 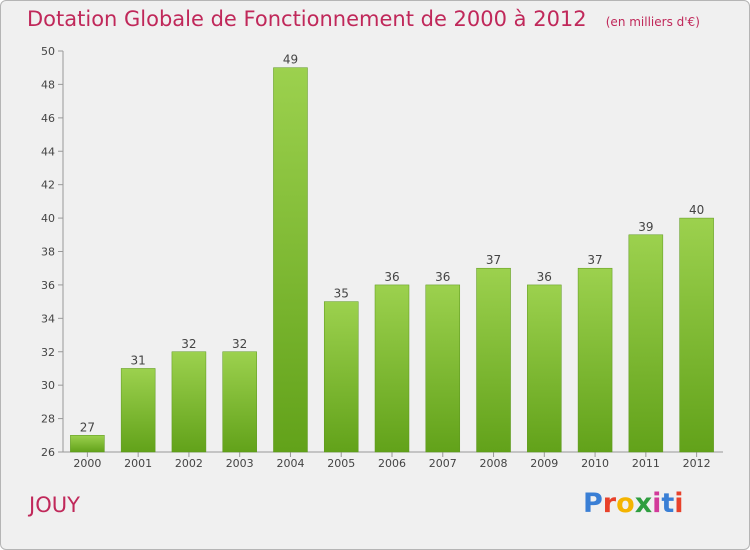 I want to click on bar-2004, so click(x=290, y=260).